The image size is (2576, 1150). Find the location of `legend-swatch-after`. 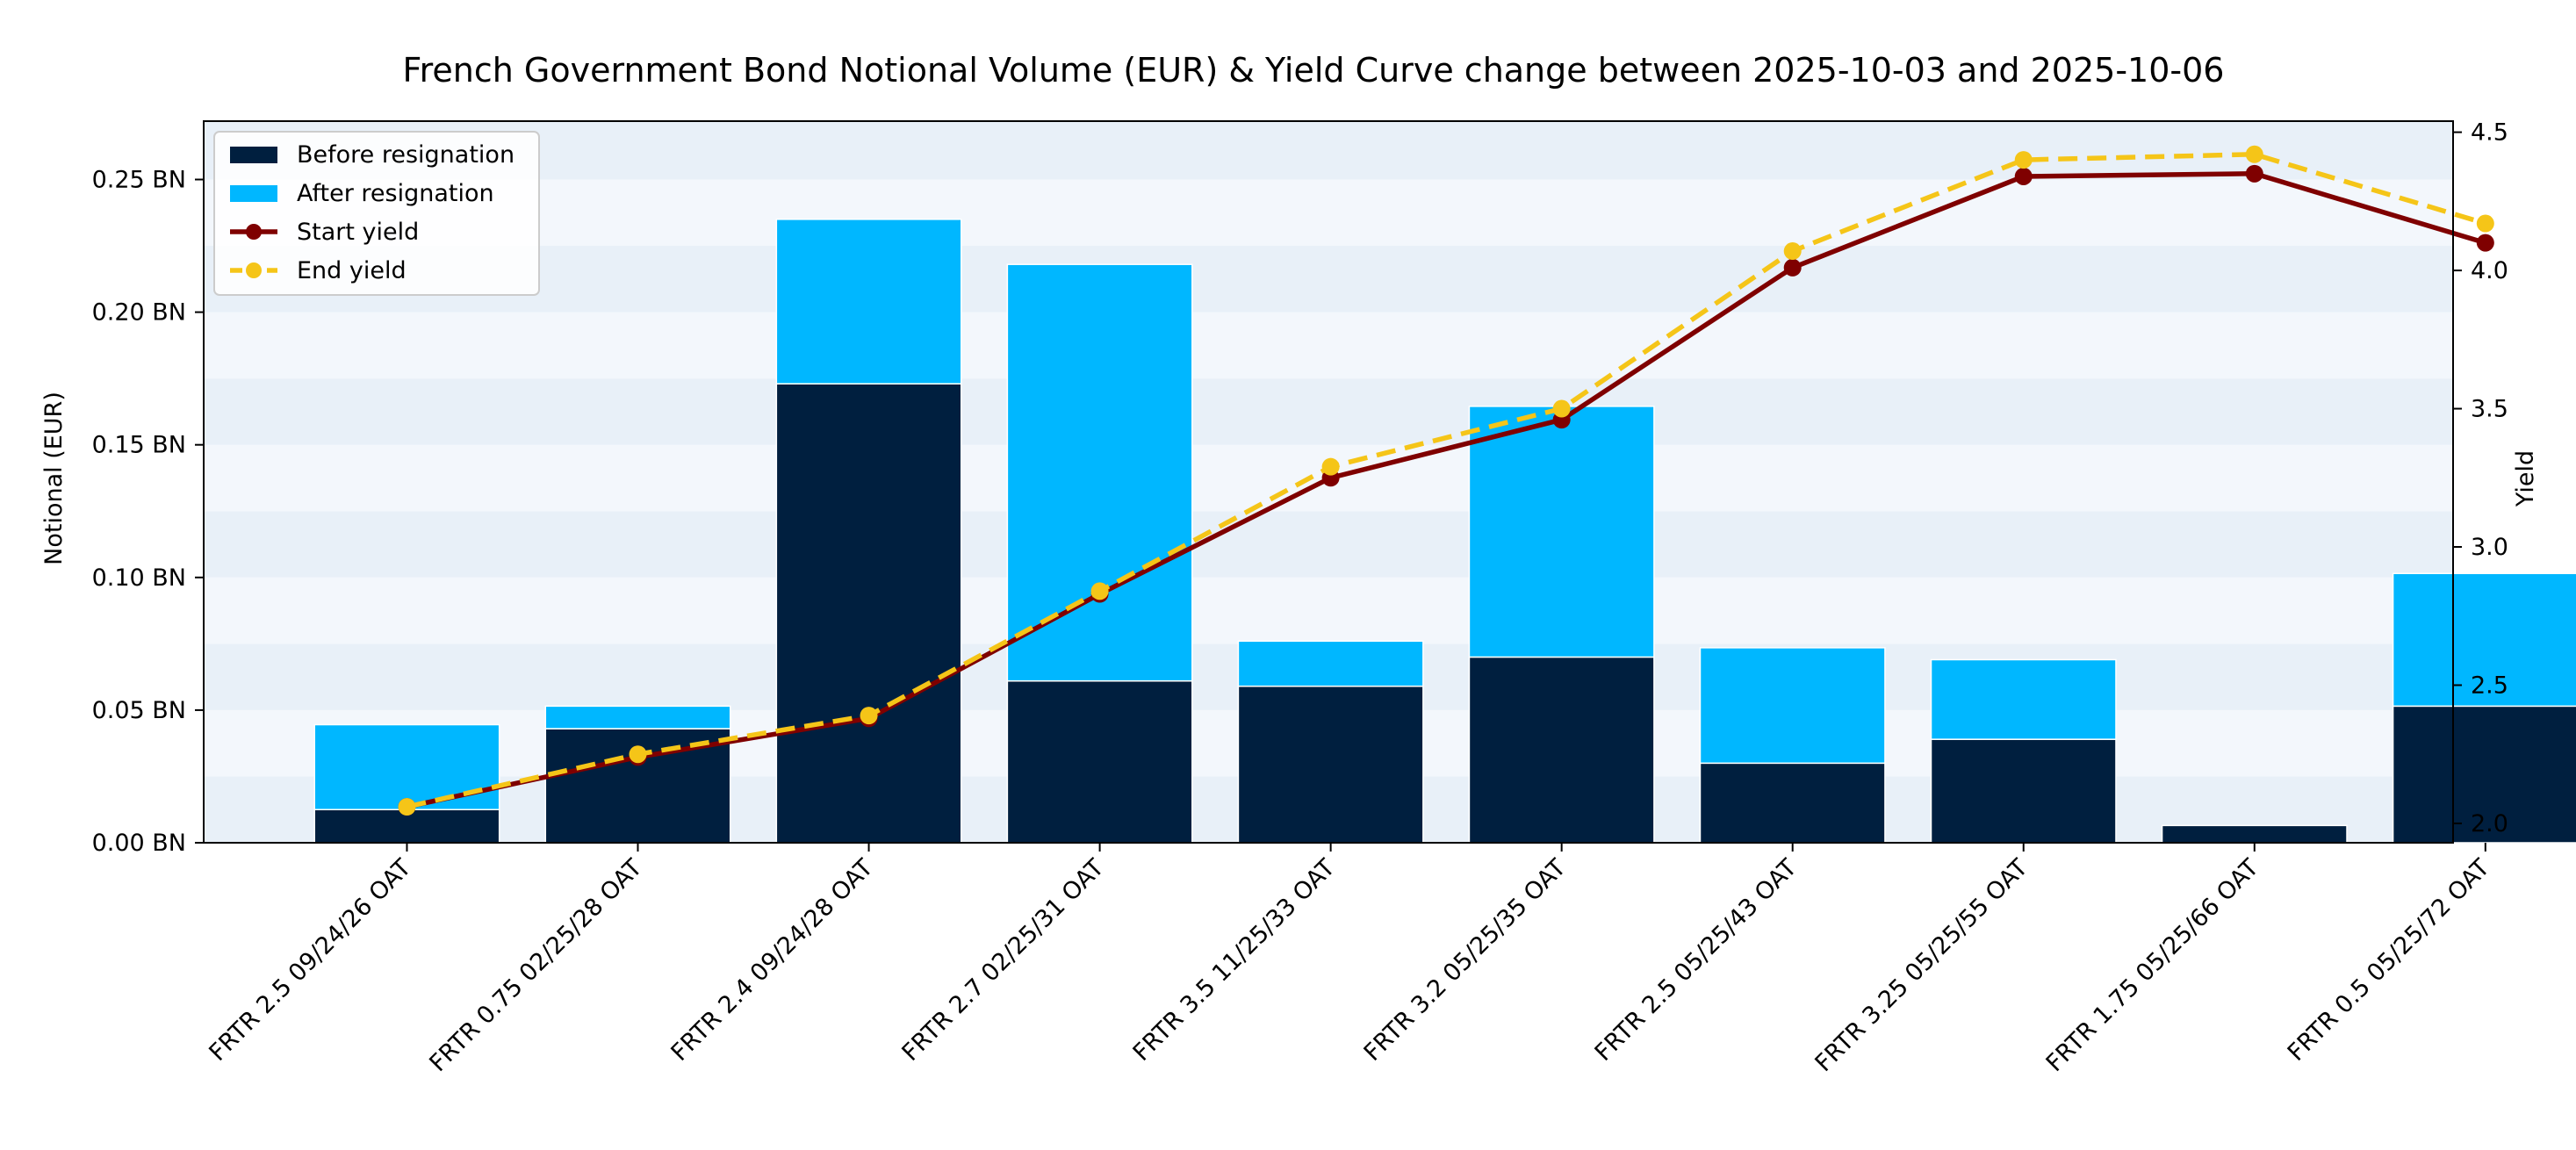

legend-swatch-after is located at coordinates (253, 193).